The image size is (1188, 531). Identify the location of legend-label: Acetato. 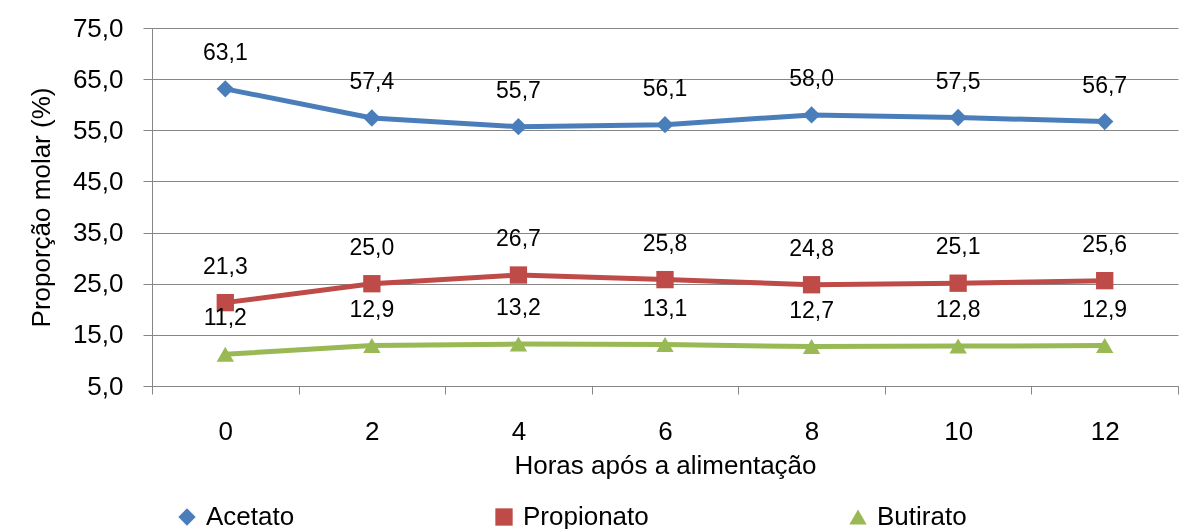
(250, 516).